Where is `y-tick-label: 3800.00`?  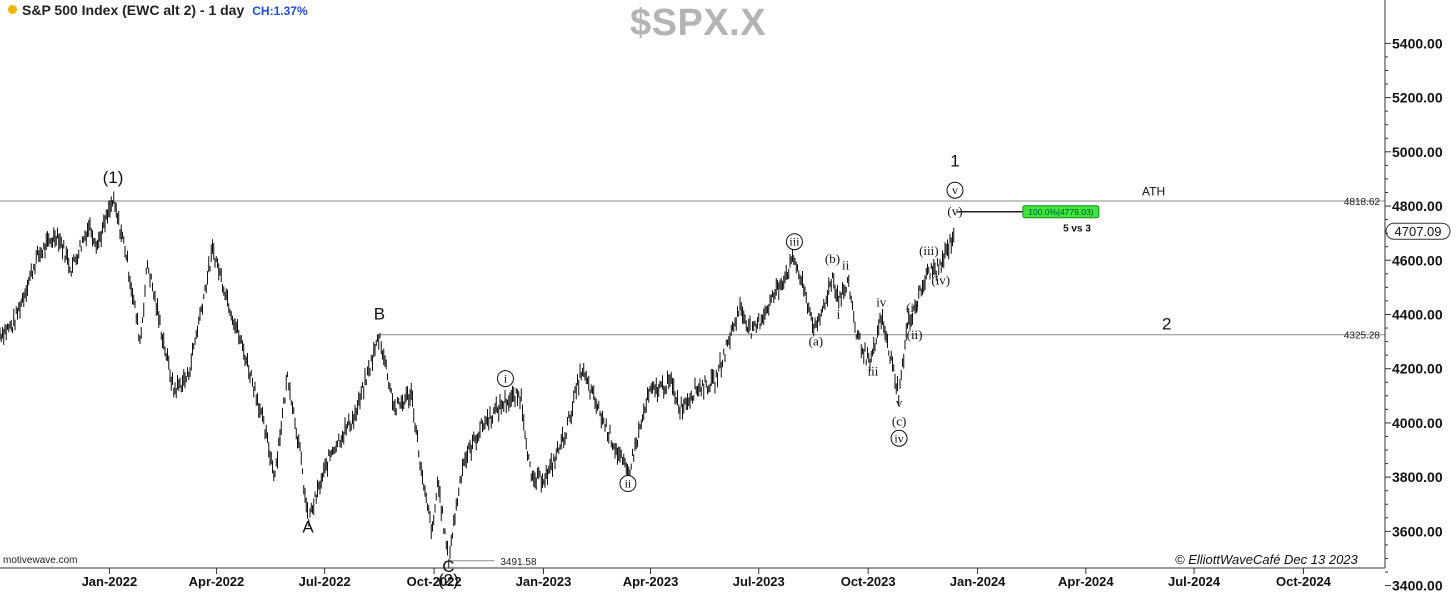 y-tick-label: 3800.00 is located at coordinates (1417, 477).